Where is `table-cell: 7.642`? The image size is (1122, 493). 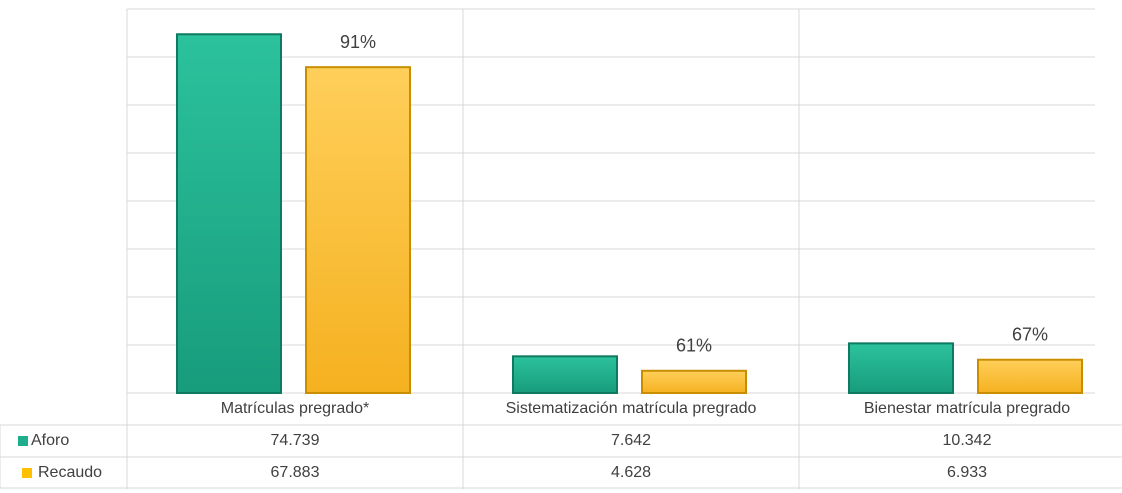 table-cell: 7.642 is located at coordinates (631, 440).